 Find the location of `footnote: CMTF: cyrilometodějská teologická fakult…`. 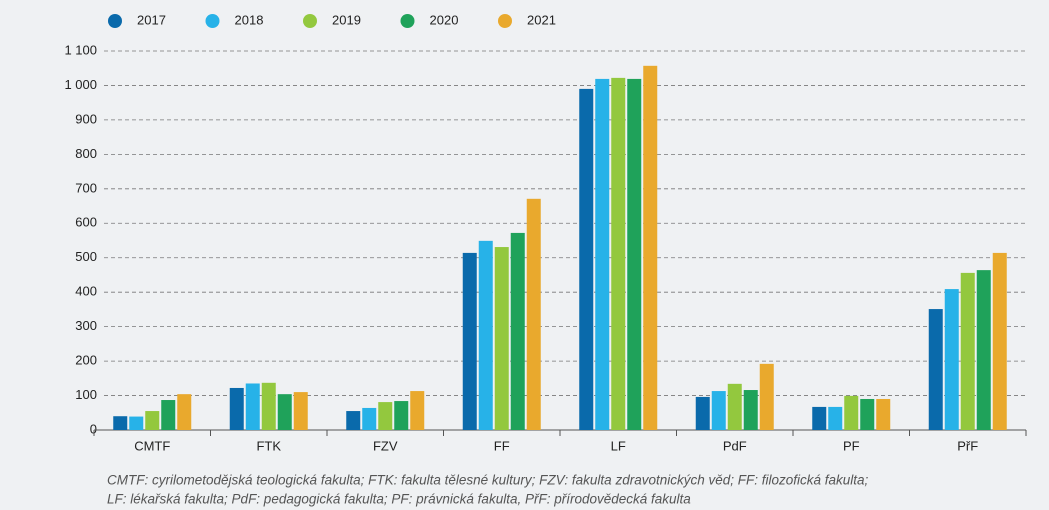

footnote: CMTF: cyrilometodějská teologická fakult… is located at coordinates (488, 480).